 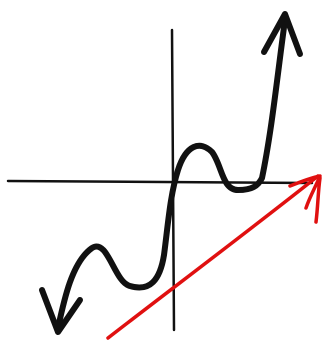 I want to click on arrowhead-top, so click(x=282, y=34).